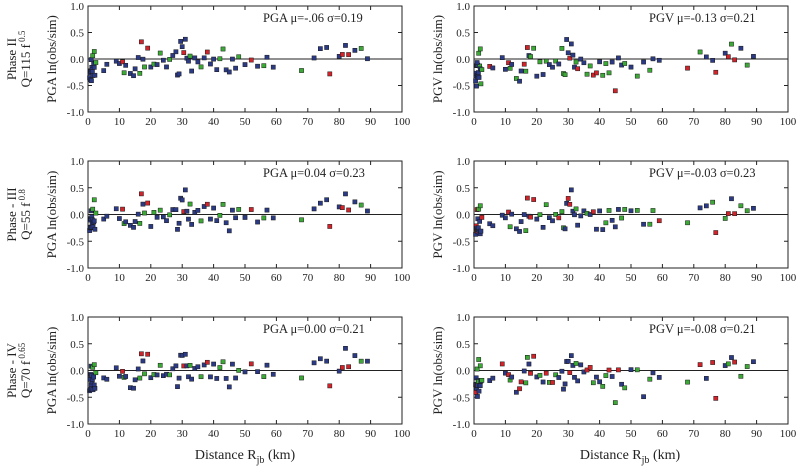 Image resolution: width=803 pixels, height=468 pixels. What do you see at coordinates (88, 434) in the screenshot?
I see `panel-5-xtick-label: 0` at bounding box center [88, 434].